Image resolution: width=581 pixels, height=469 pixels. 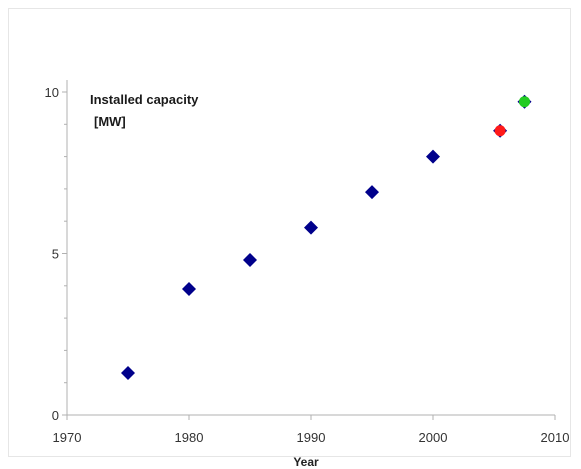 What do you see at coordinates (55, 254) in the screenshot?
I see `y-tick-label: 5` at bounding box center [55, 254].